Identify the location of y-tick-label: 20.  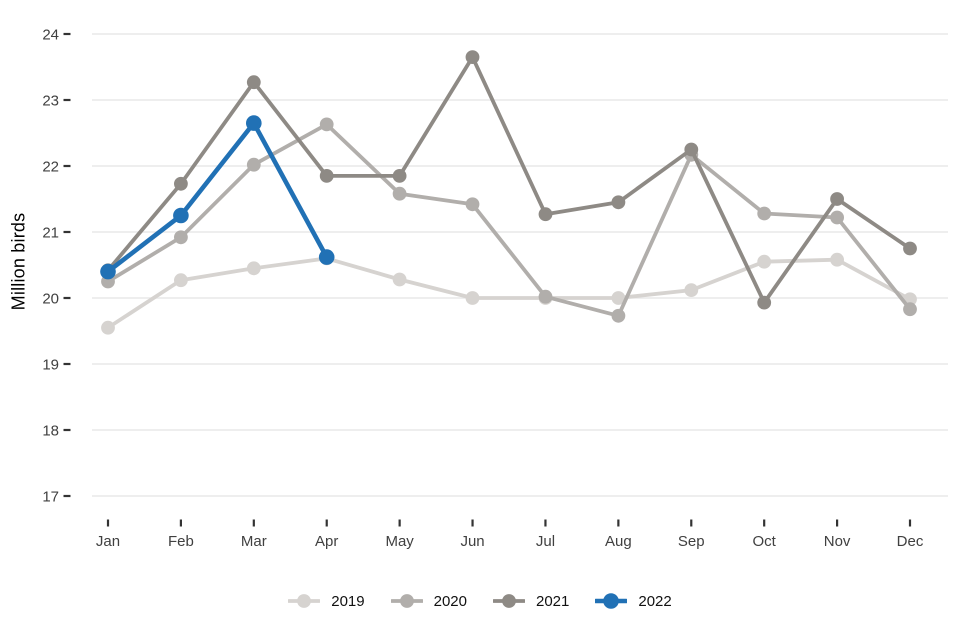
(50, 299).